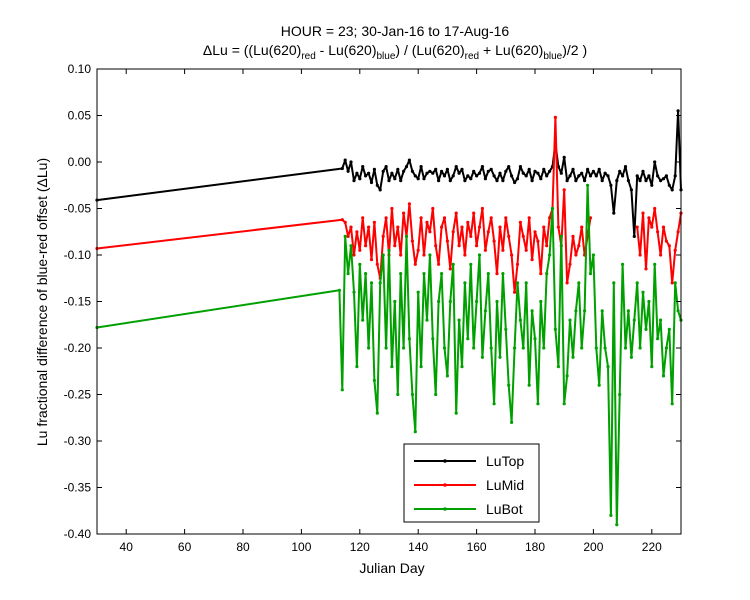  I want to click on subtitle-suffix: )/2 ), so click(574, 50).